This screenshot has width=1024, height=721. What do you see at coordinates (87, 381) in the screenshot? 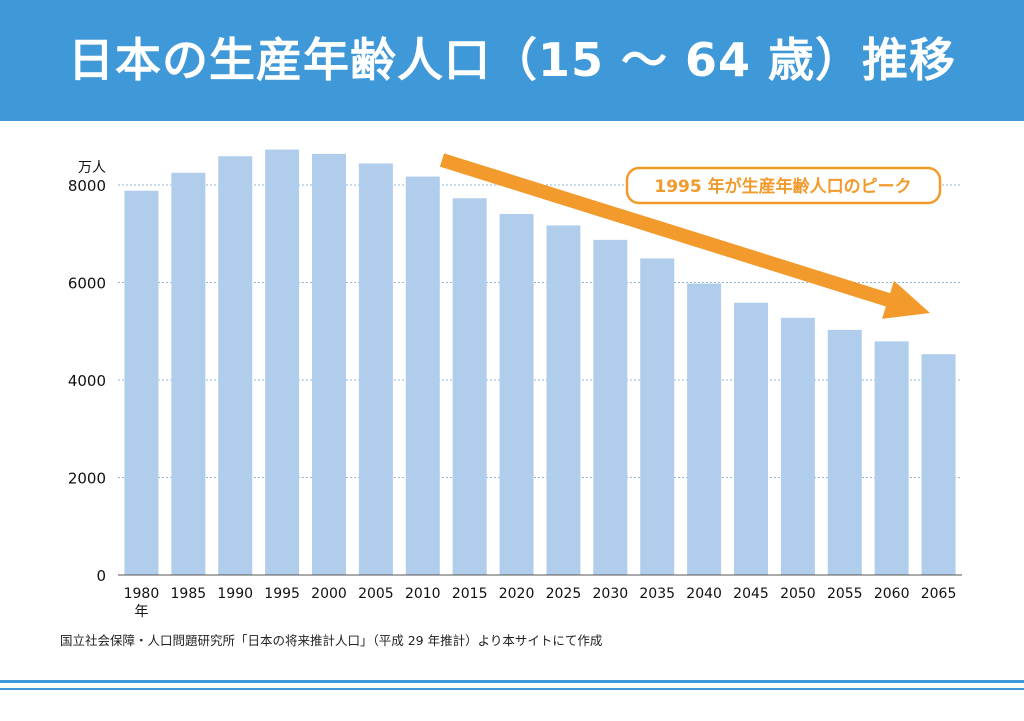
I see `y-tick-label: 4000` at bounding box center [87, 381].